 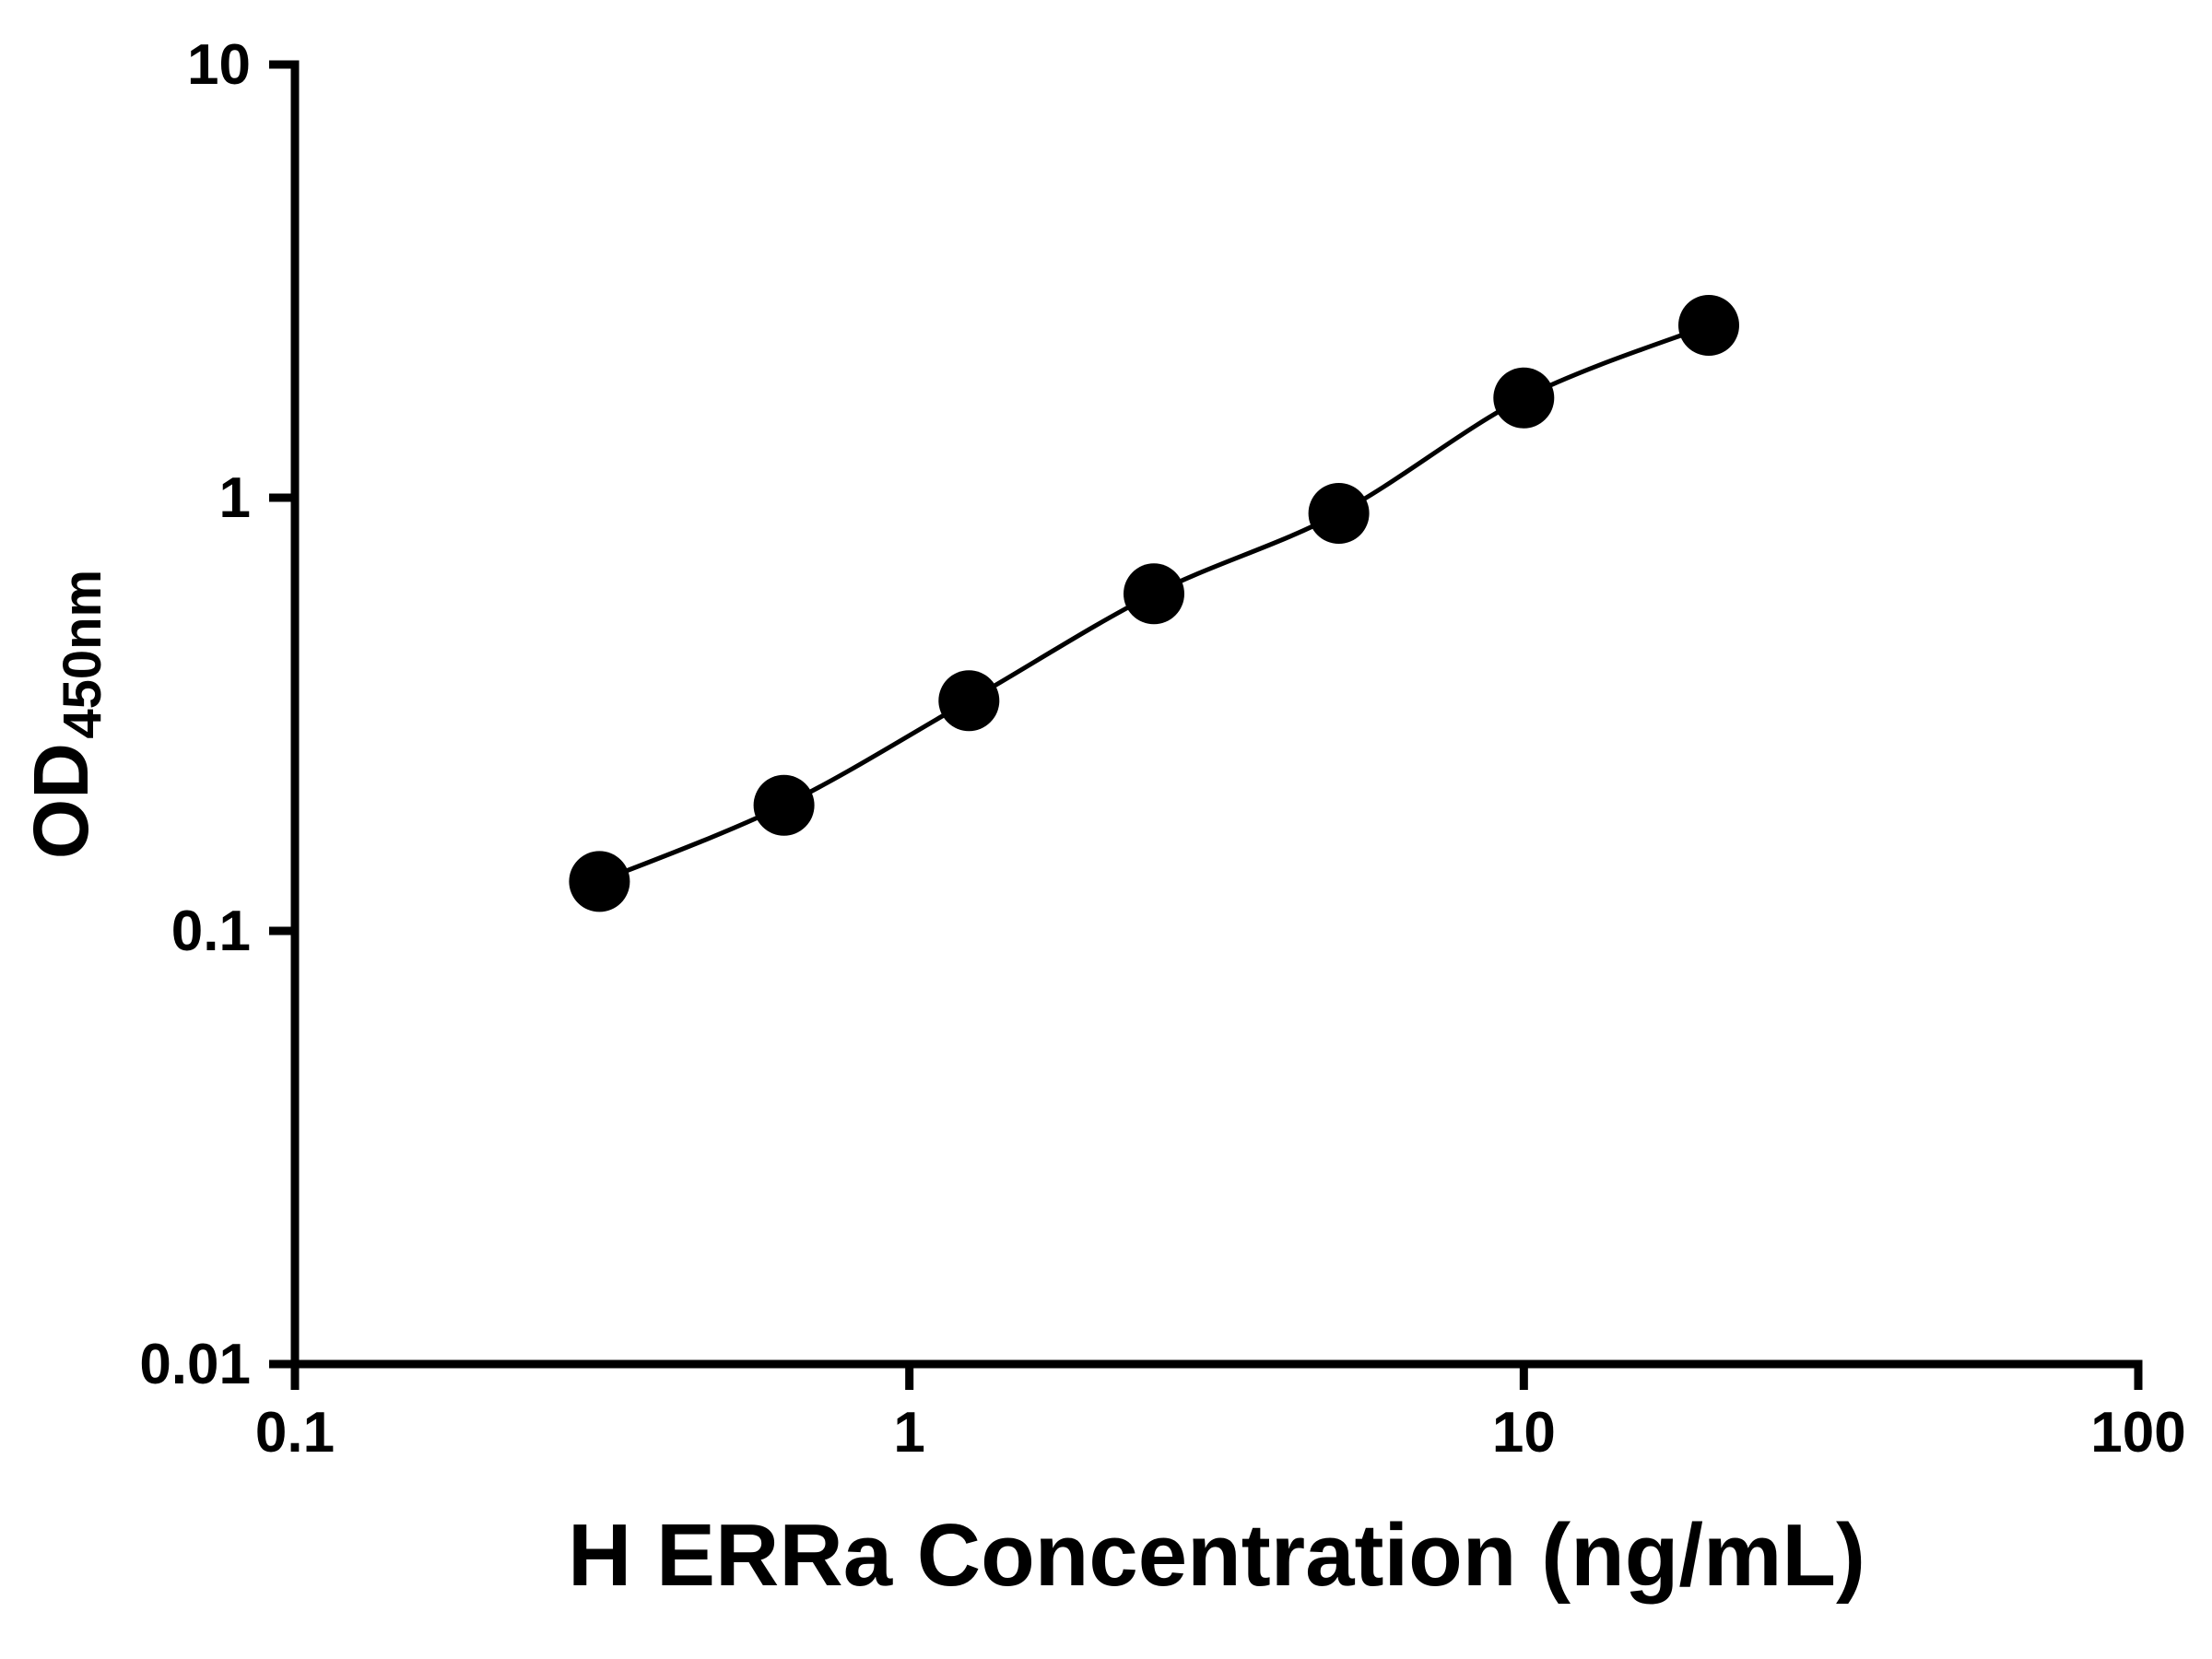 What do you see at coordinates (235, 498) in the screenshot?
I see `y-tick-label: 1` at bounding box center [235, 498].